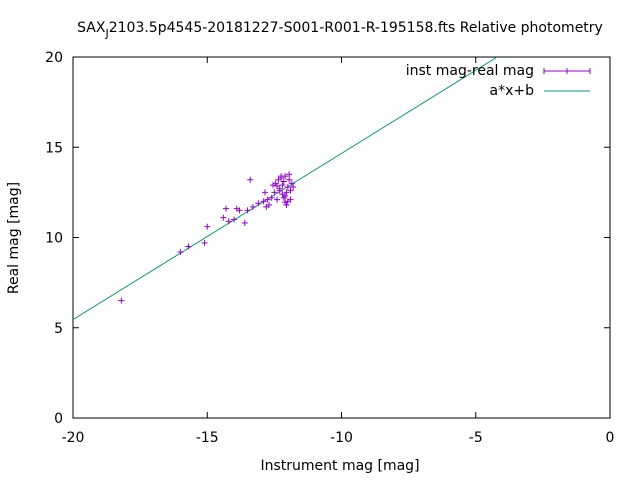  What do you see at coordinates (91, 28) in the screenshot?
I see `chart-title-prefix: SAX` at bounding box center [91, 28].